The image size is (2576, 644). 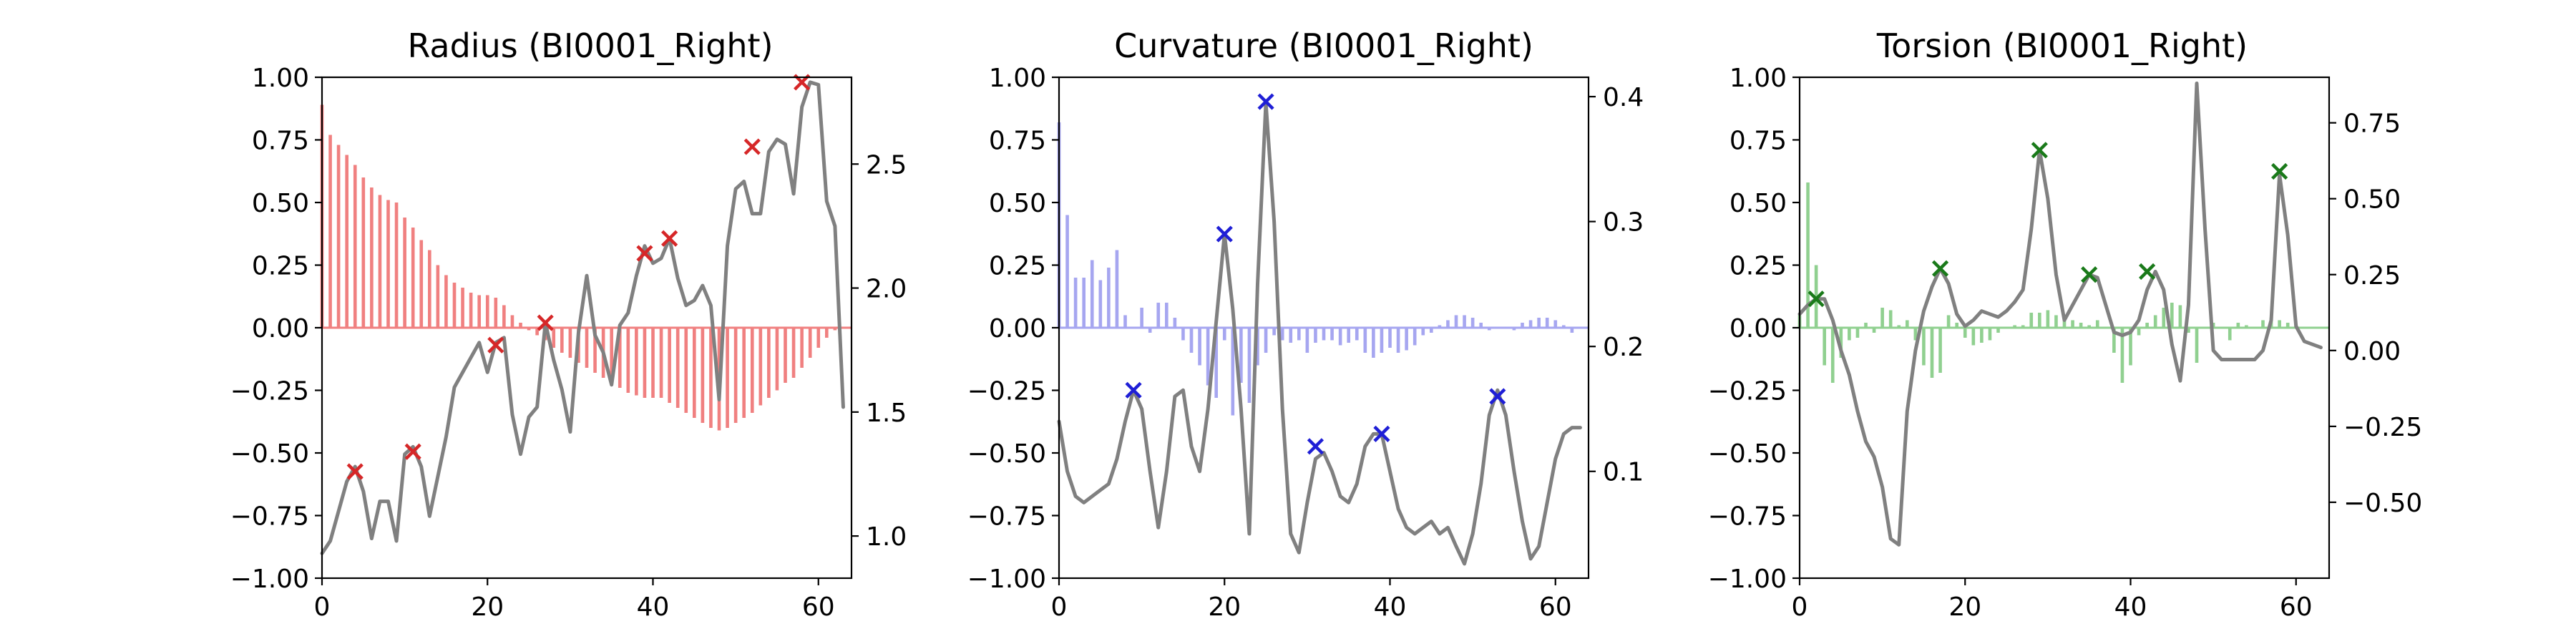 I want to click on torsion-x-tick-label: 20, so click(x=1964, y=607).